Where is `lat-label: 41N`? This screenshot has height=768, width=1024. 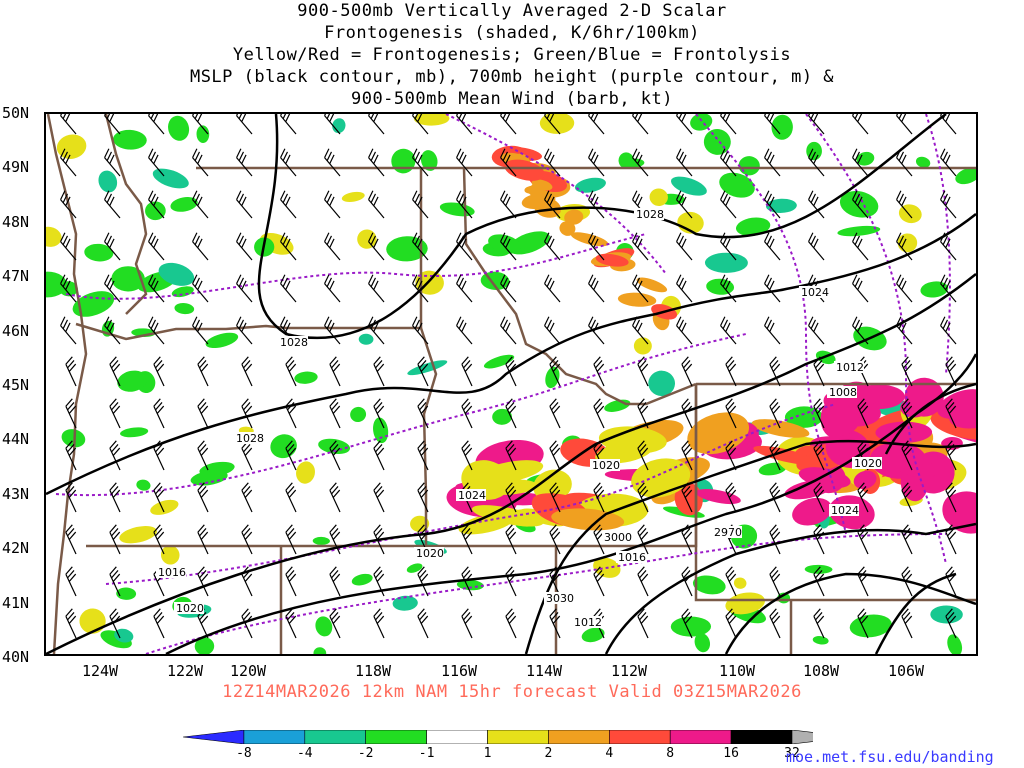
lat-label: 41N is located at coordinates (16, 602).